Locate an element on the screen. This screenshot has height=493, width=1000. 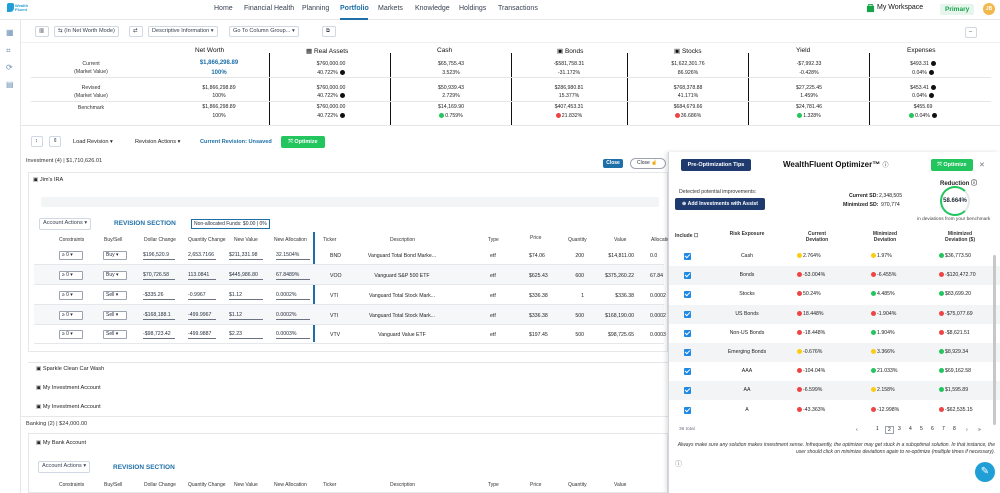
page-6: 6 is located at coordinates (932, 429).